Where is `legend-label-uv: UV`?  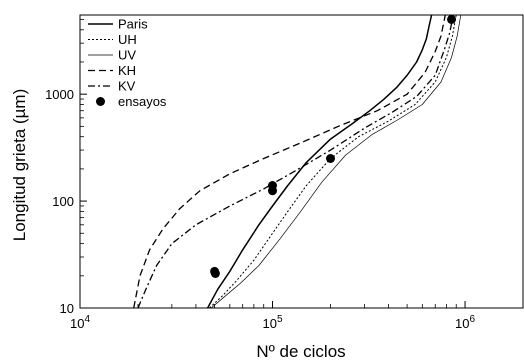 legend-label-uv: UV is located at coordinates (127, 55).